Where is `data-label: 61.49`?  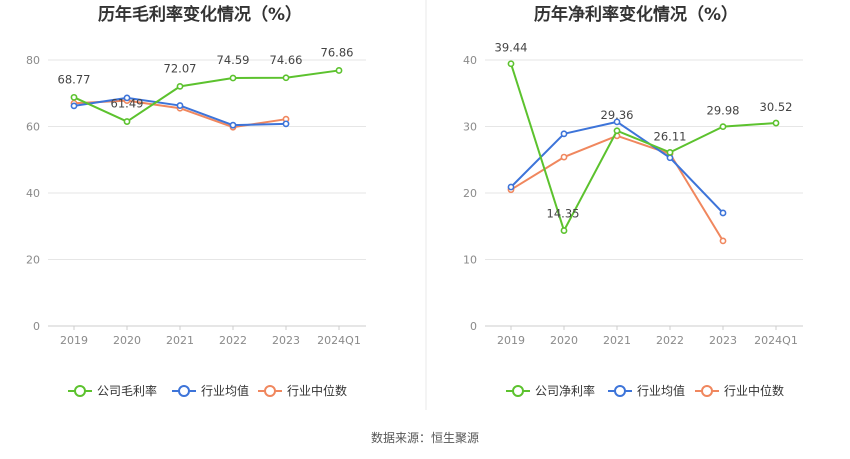
data-label: 61.49 is located at coordinates (127, 104).